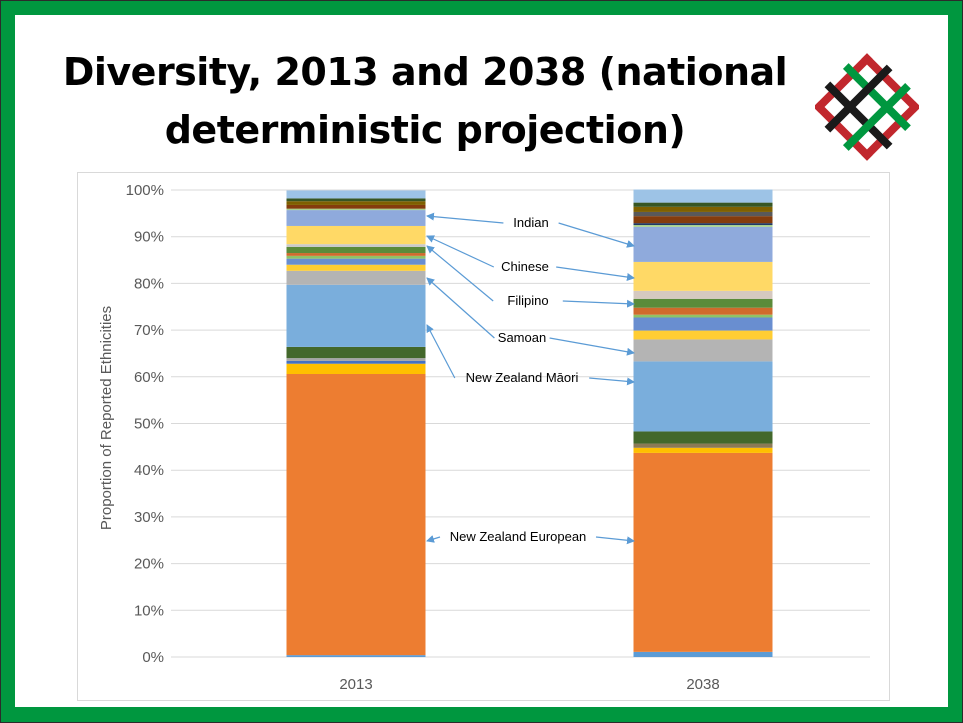 This screenshot has height=723, width=963. Describe the element at coordinates (702, 684) in the screenshot. I see `x-tick-label: 2038` at that location.